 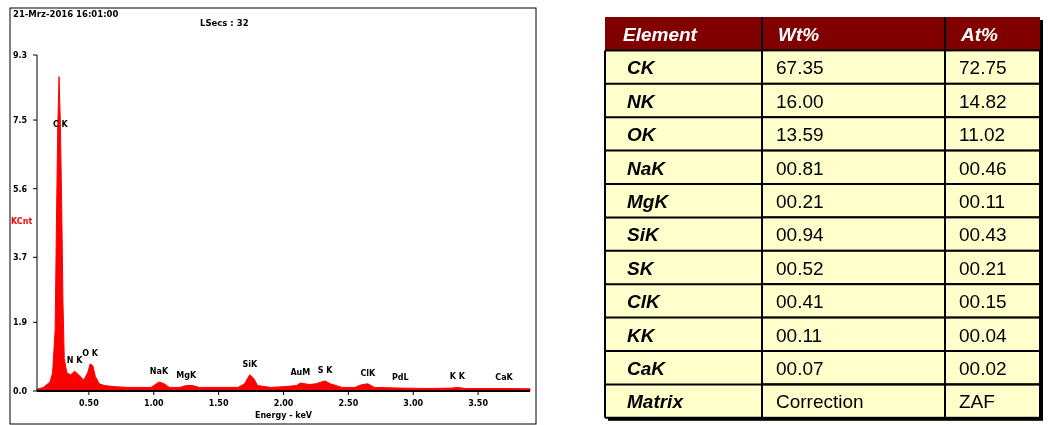 What do you see at coordinates (186, 375) in the screenshot?
I see `annotation: MgK` at bounding box center [186, 375].